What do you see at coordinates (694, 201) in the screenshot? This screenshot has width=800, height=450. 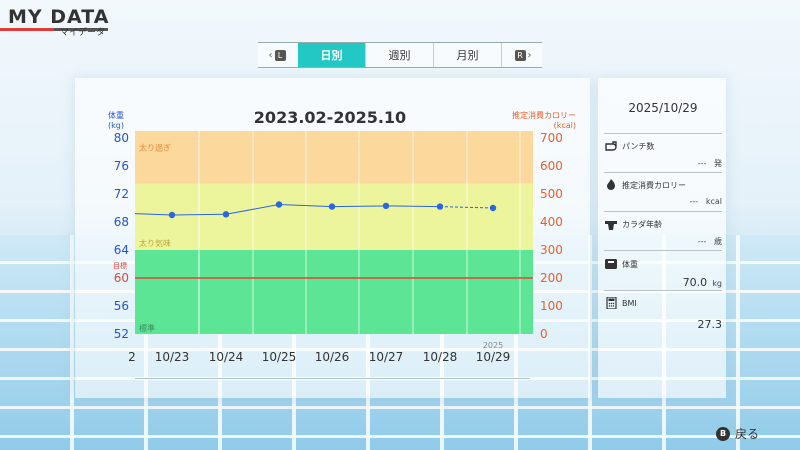 I see `calories-value: ---` at bounding box center [694, 201].